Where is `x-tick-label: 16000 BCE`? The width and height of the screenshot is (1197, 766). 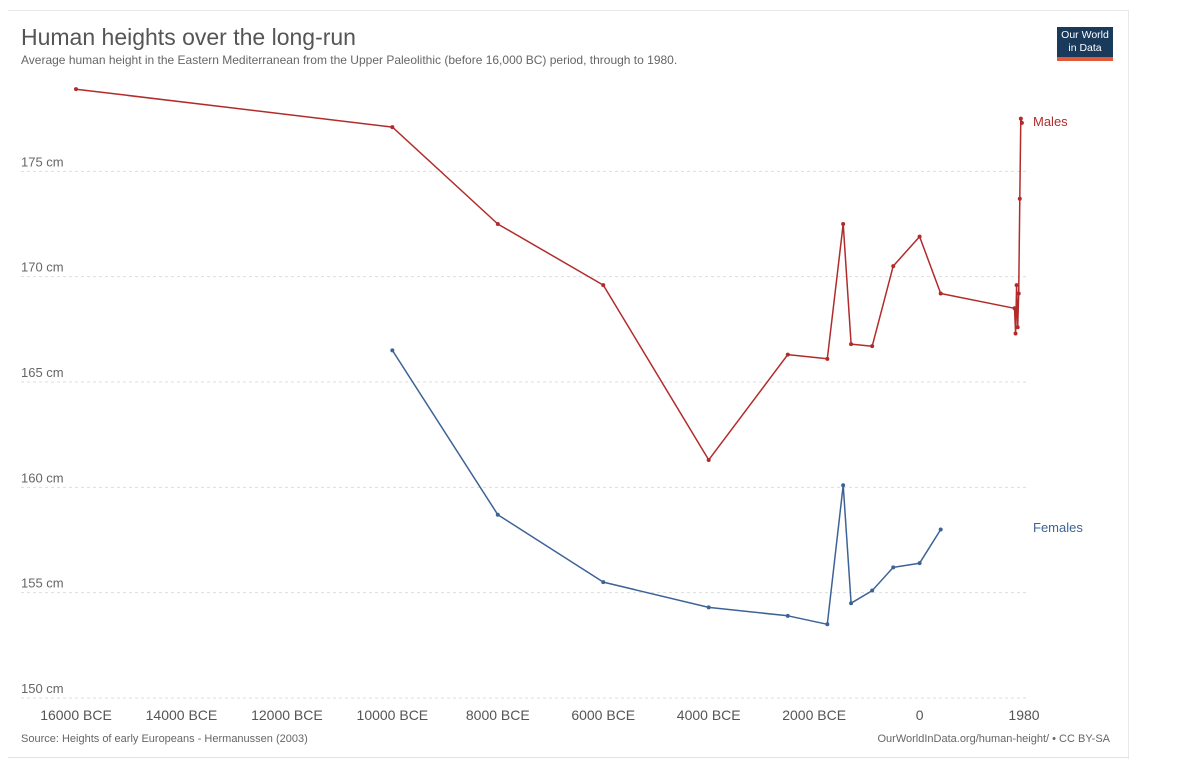
x-tick-label: 16000 BCE is located at coordinates (76, 715).